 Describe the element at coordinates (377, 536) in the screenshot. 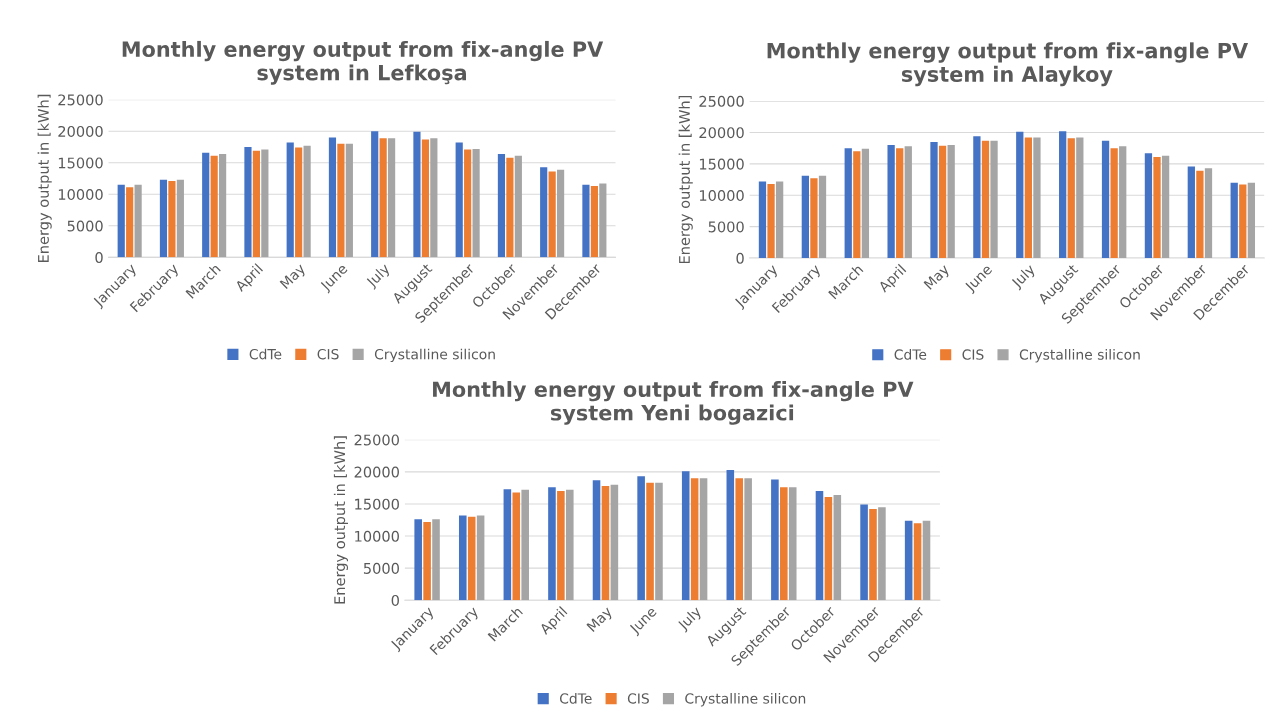

I see `y-tick-label: 10000` at that location.